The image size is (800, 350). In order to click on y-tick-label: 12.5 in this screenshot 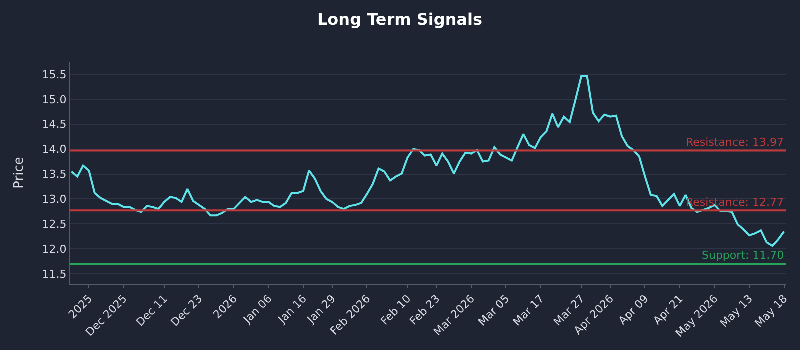, I will do `click(54, 224)`.